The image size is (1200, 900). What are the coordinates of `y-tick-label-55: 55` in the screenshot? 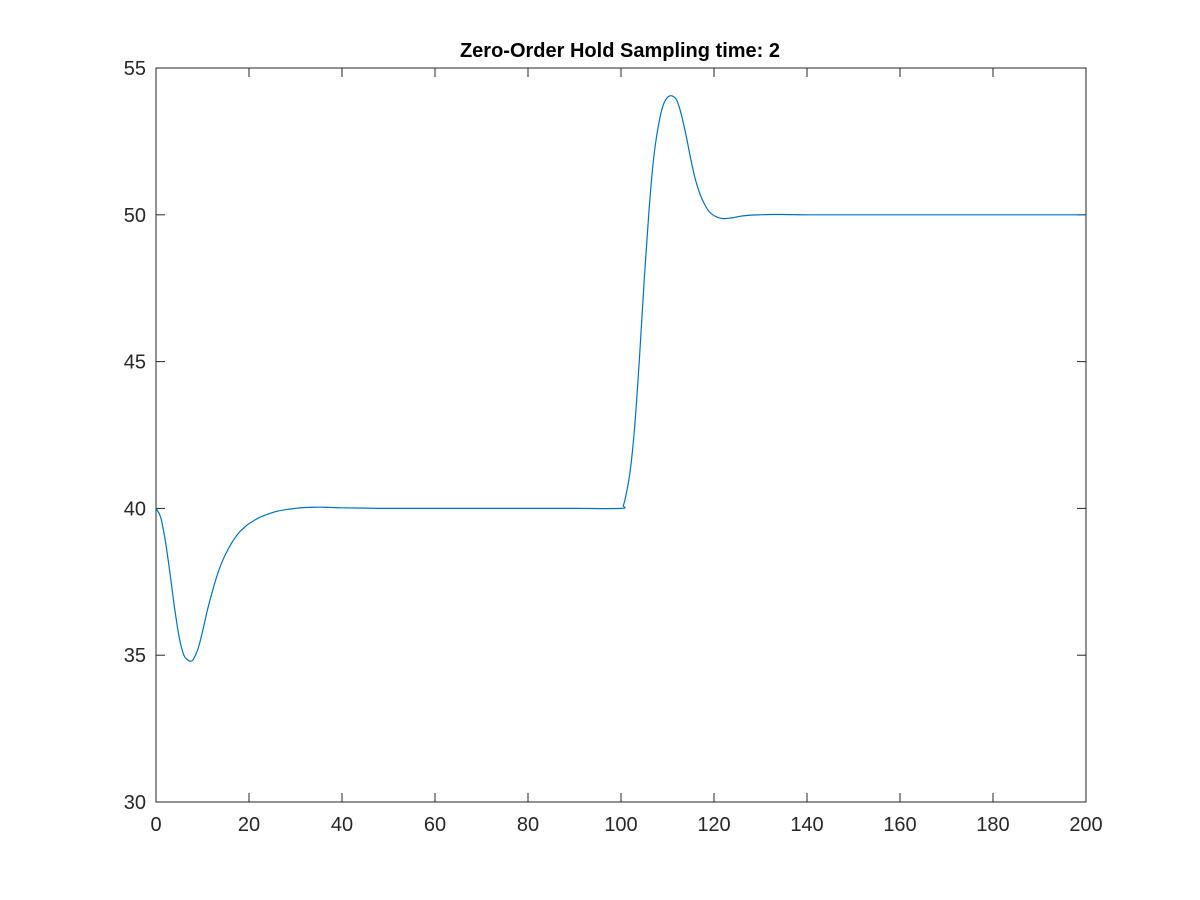 It's located at (135, 69).